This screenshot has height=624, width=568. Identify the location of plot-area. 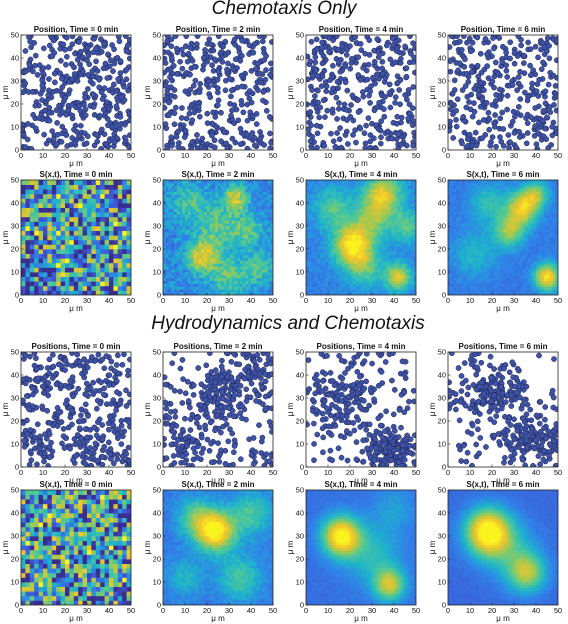
(76, 237).